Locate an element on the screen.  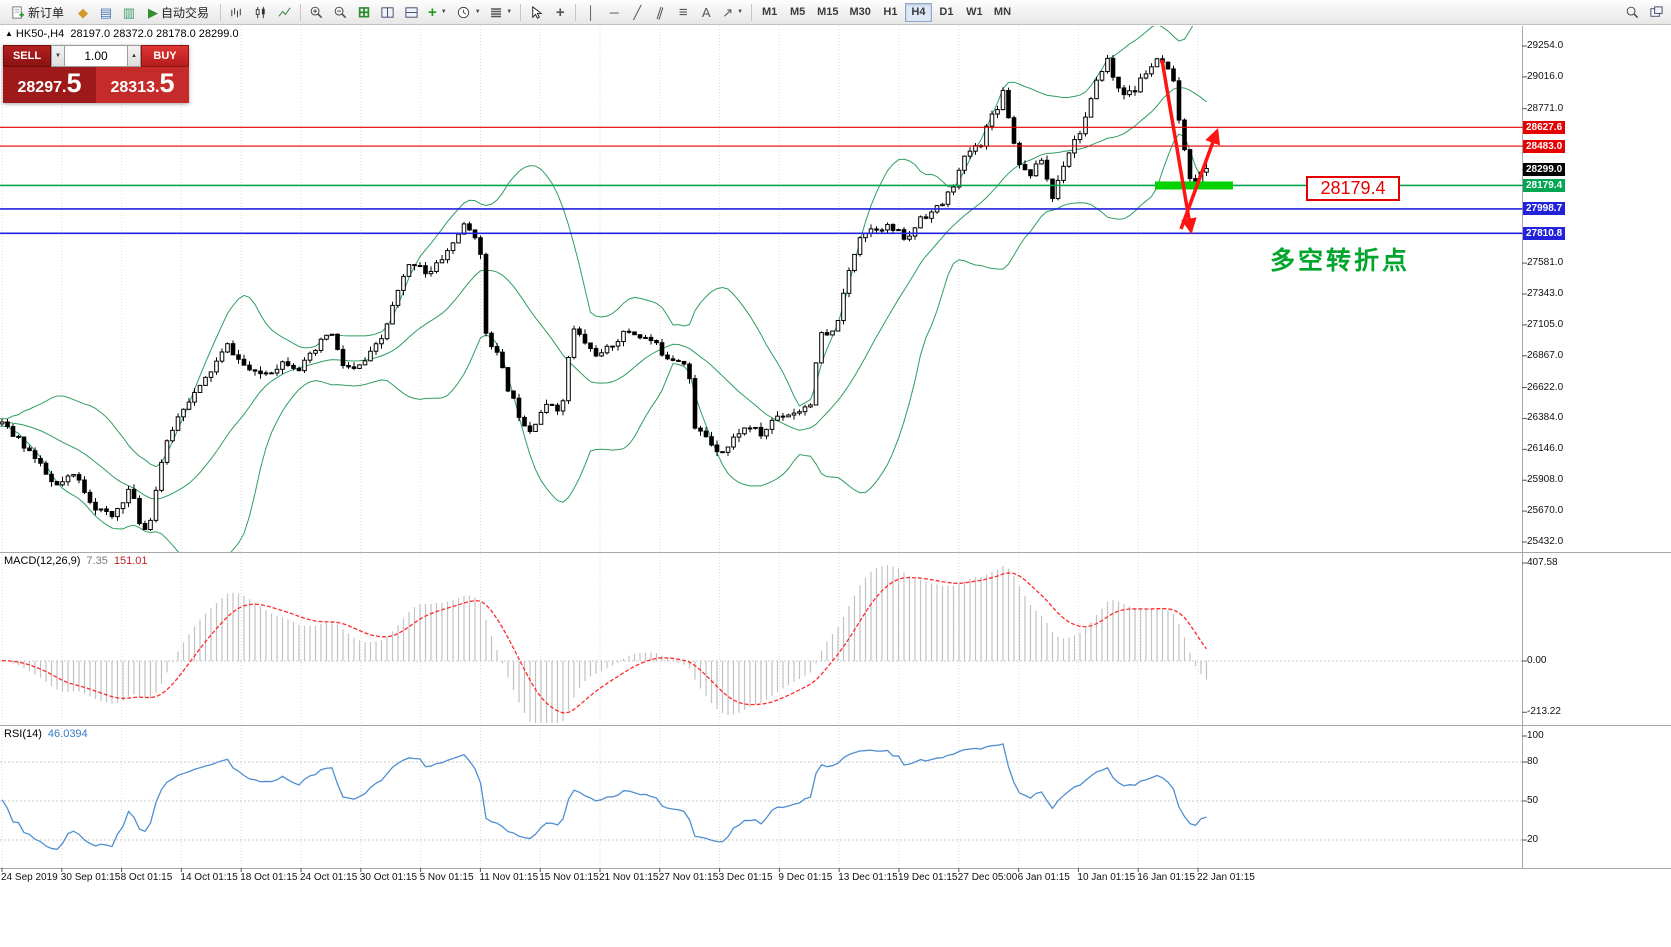
trend-arrows is located at coordinates (1190, 147).